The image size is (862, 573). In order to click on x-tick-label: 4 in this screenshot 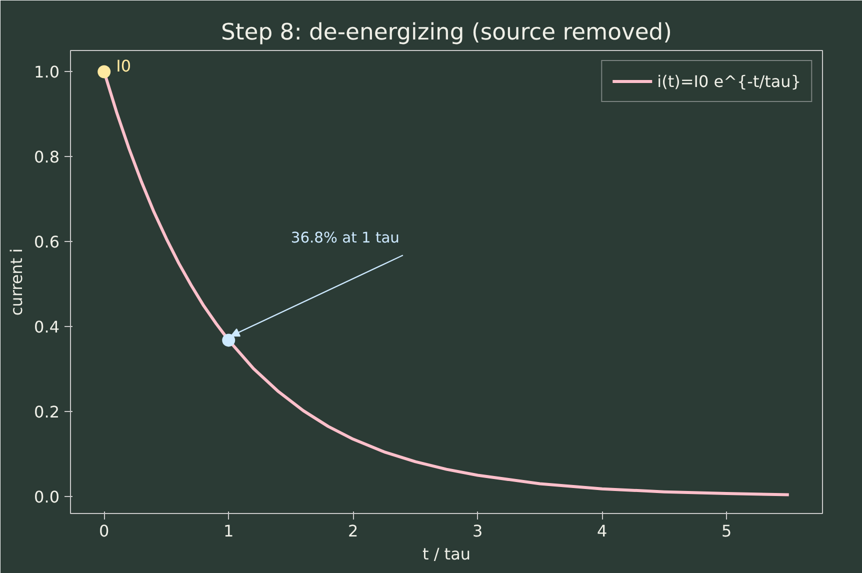, I will do `click(602, 531)`.